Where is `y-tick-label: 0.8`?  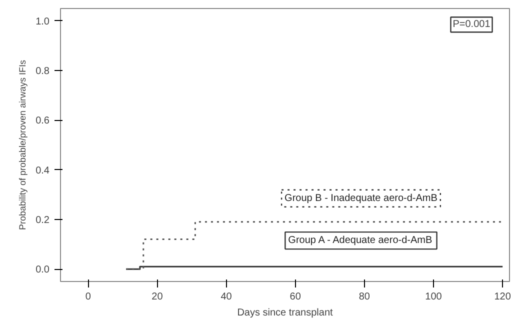
y-tick-label: 0.8 is located at coordinates (43, 72).